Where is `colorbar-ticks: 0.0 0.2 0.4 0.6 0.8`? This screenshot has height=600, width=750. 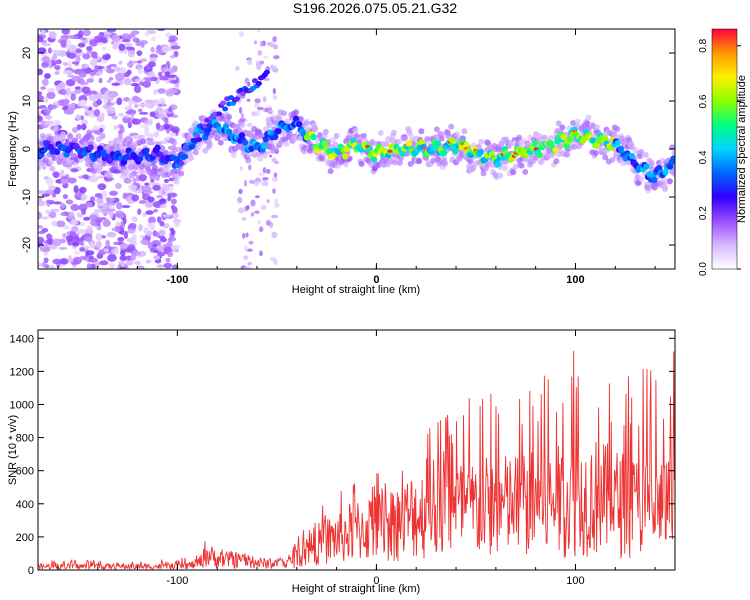
colorbar-ticks: 0.0 0.2 0.4 0.6 0.8 is located at coordinates (719, 157).